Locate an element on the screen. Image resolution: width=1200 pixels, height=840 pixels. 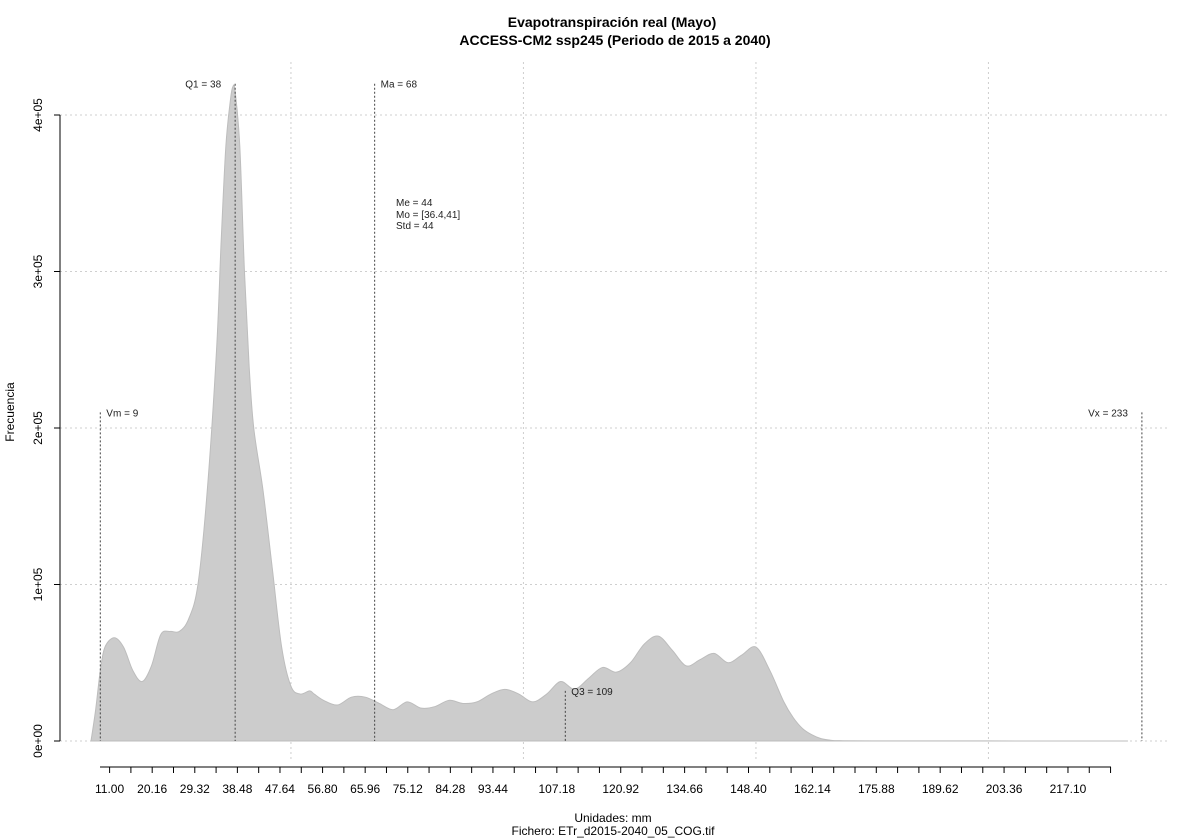
y-axis-label: Frecuencia is located at coordinates (10, 412).